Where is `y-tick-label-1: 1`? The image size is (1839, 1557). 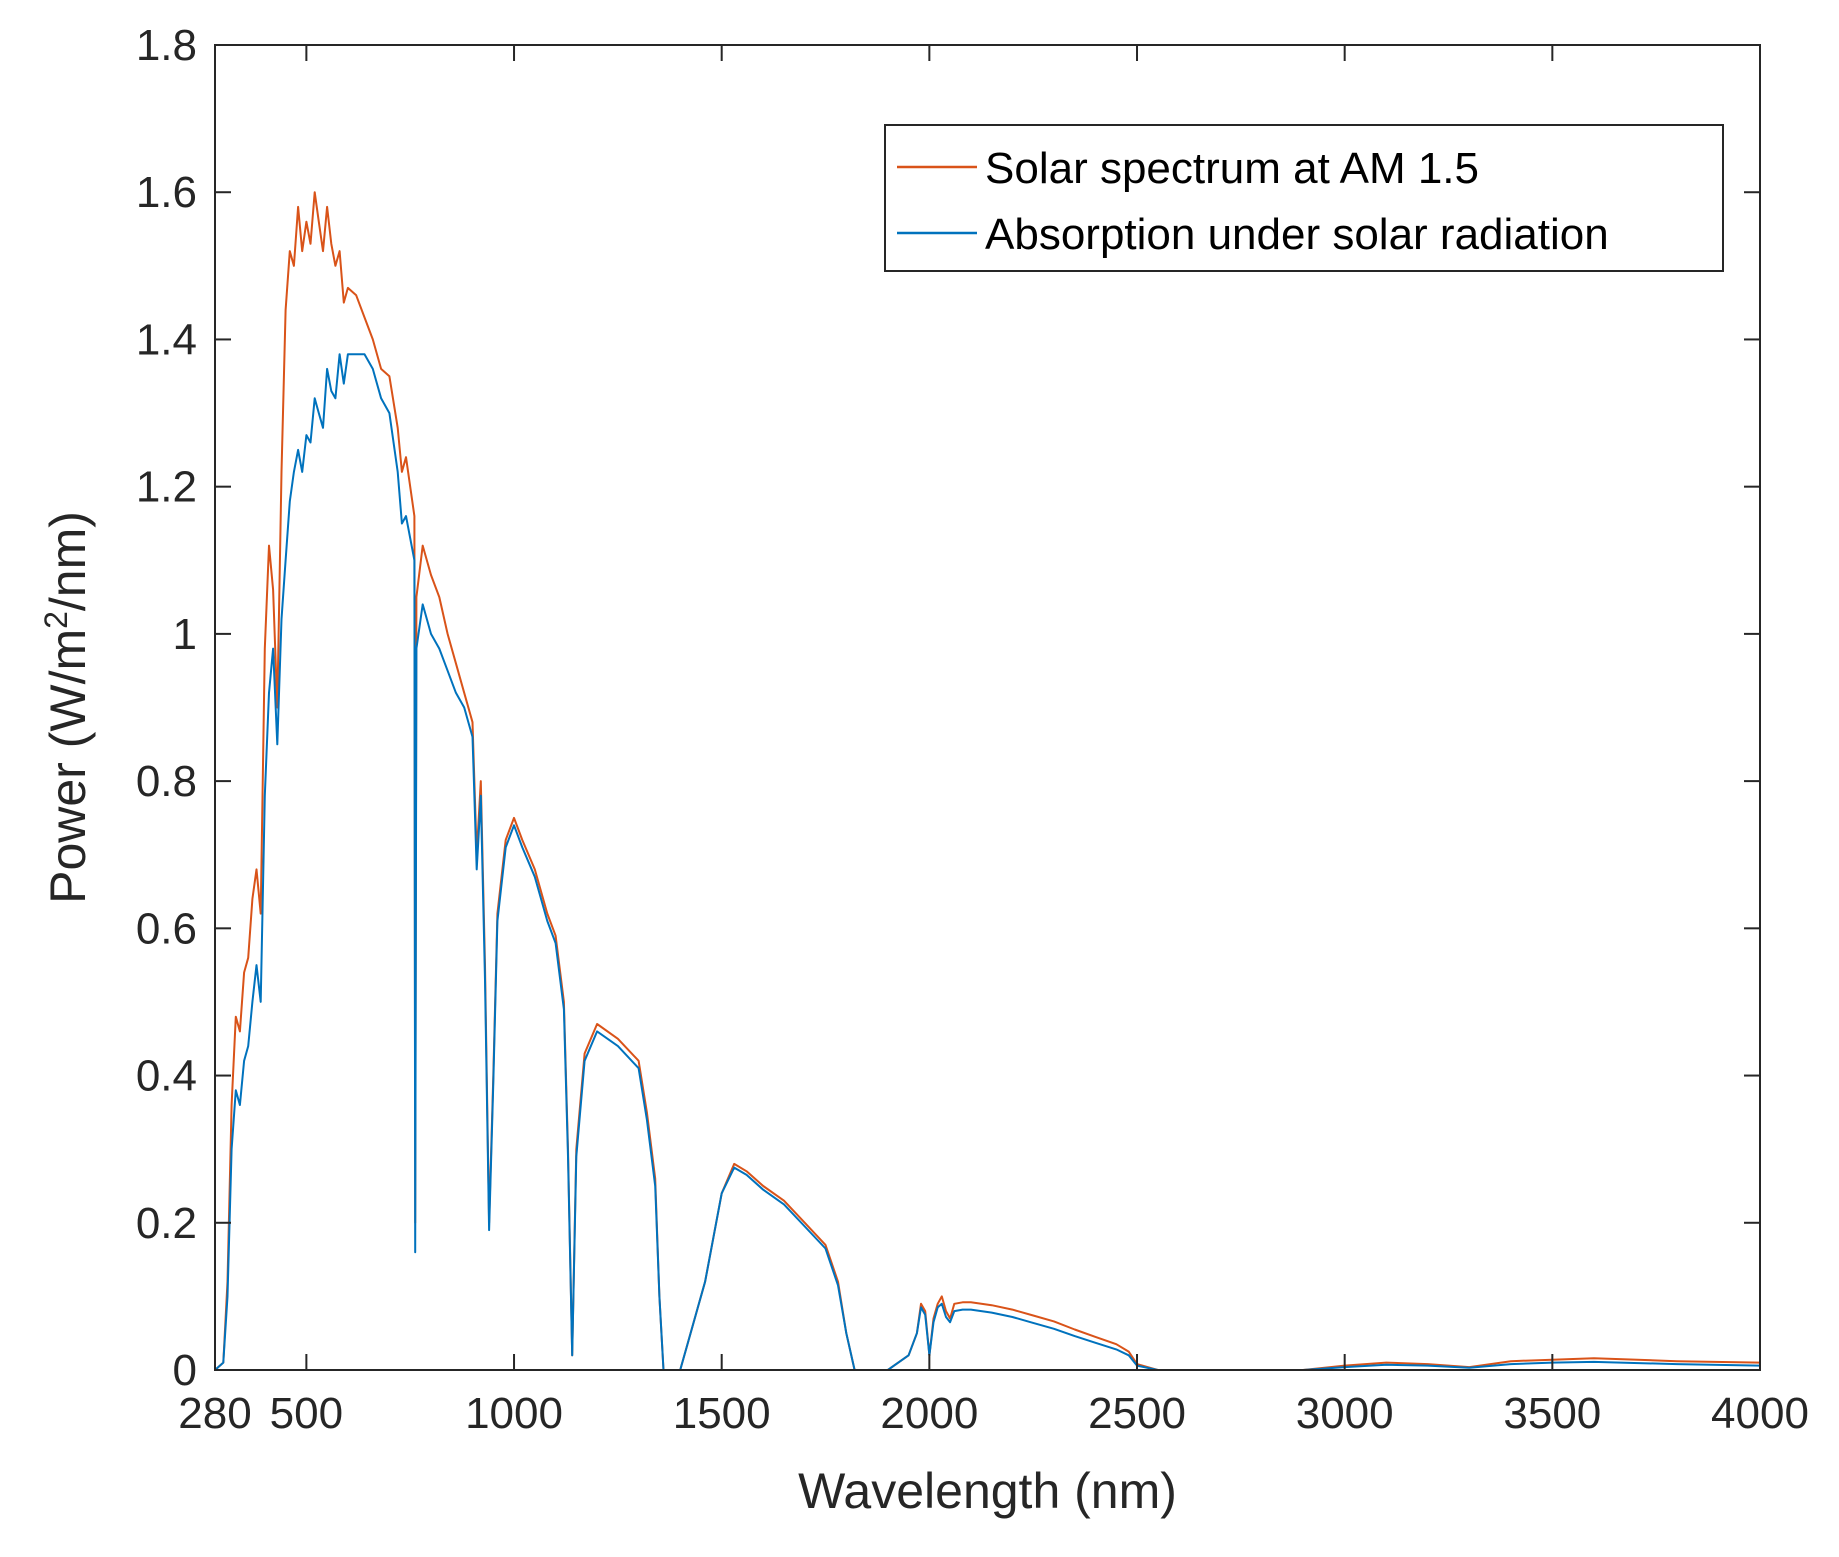 y-tick-label-1: 1 is located at coordinates (185, 634).